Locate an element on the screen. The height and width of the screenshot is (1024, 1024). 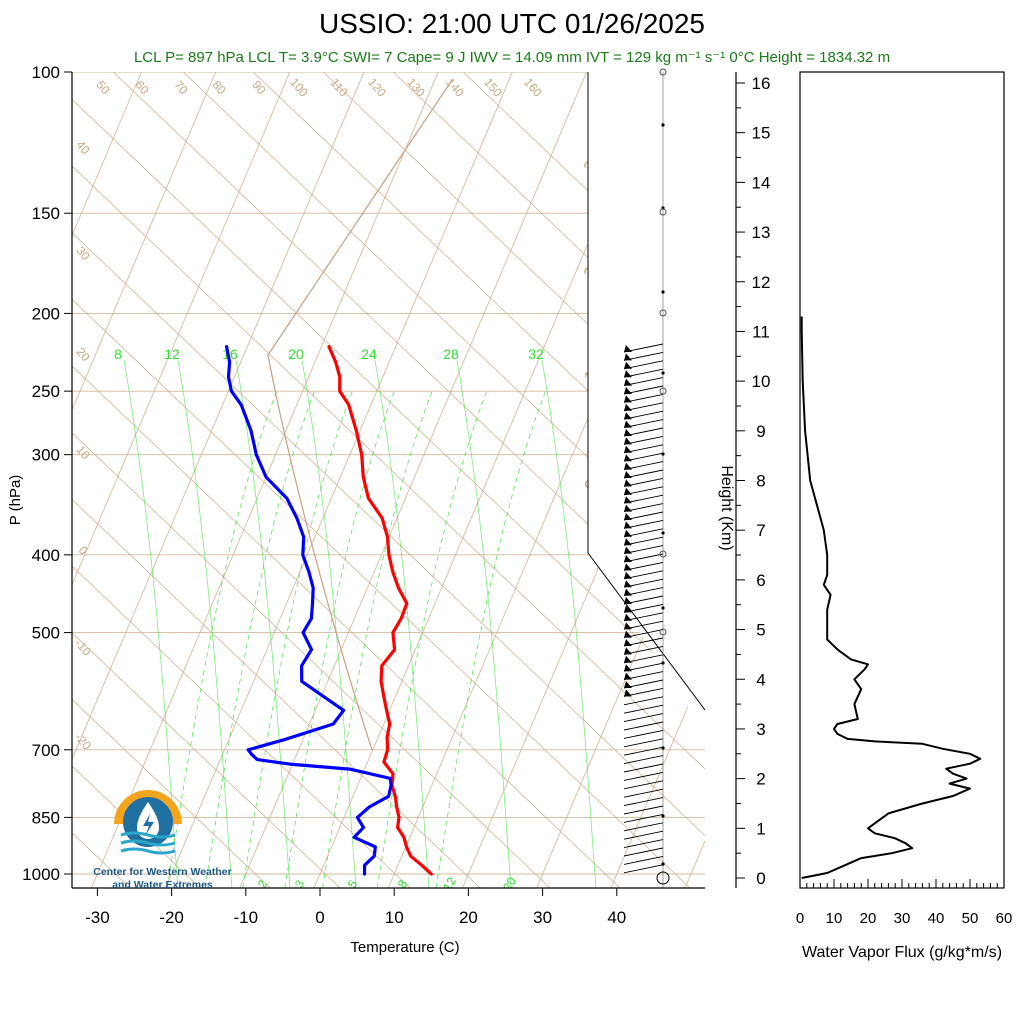
adiabat-label: 70 is located at coordinates (181, 87).